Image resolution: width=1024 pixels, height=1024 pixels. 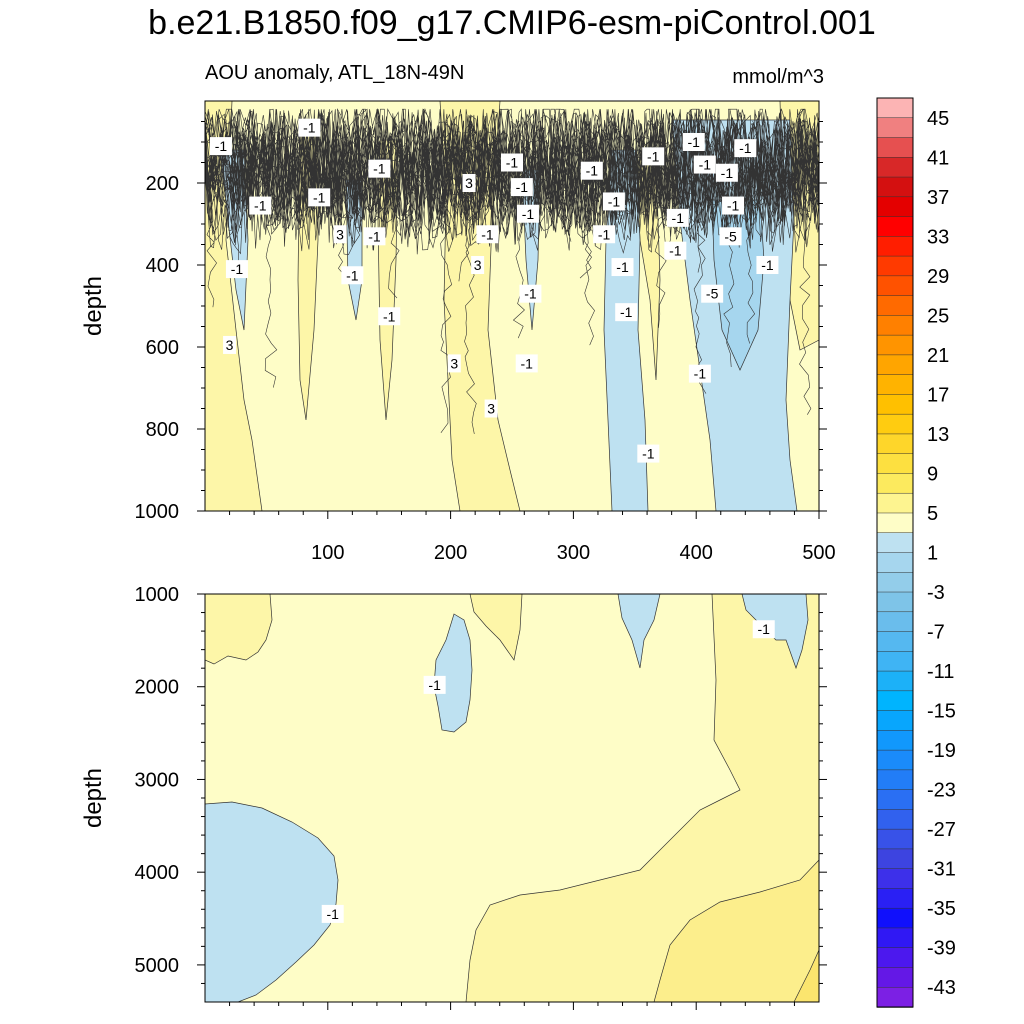 What do you see at coordinates (941, 751) in the screenshot?
I see `colorbar-tick-label: -19` at bounding box center [941, 751].